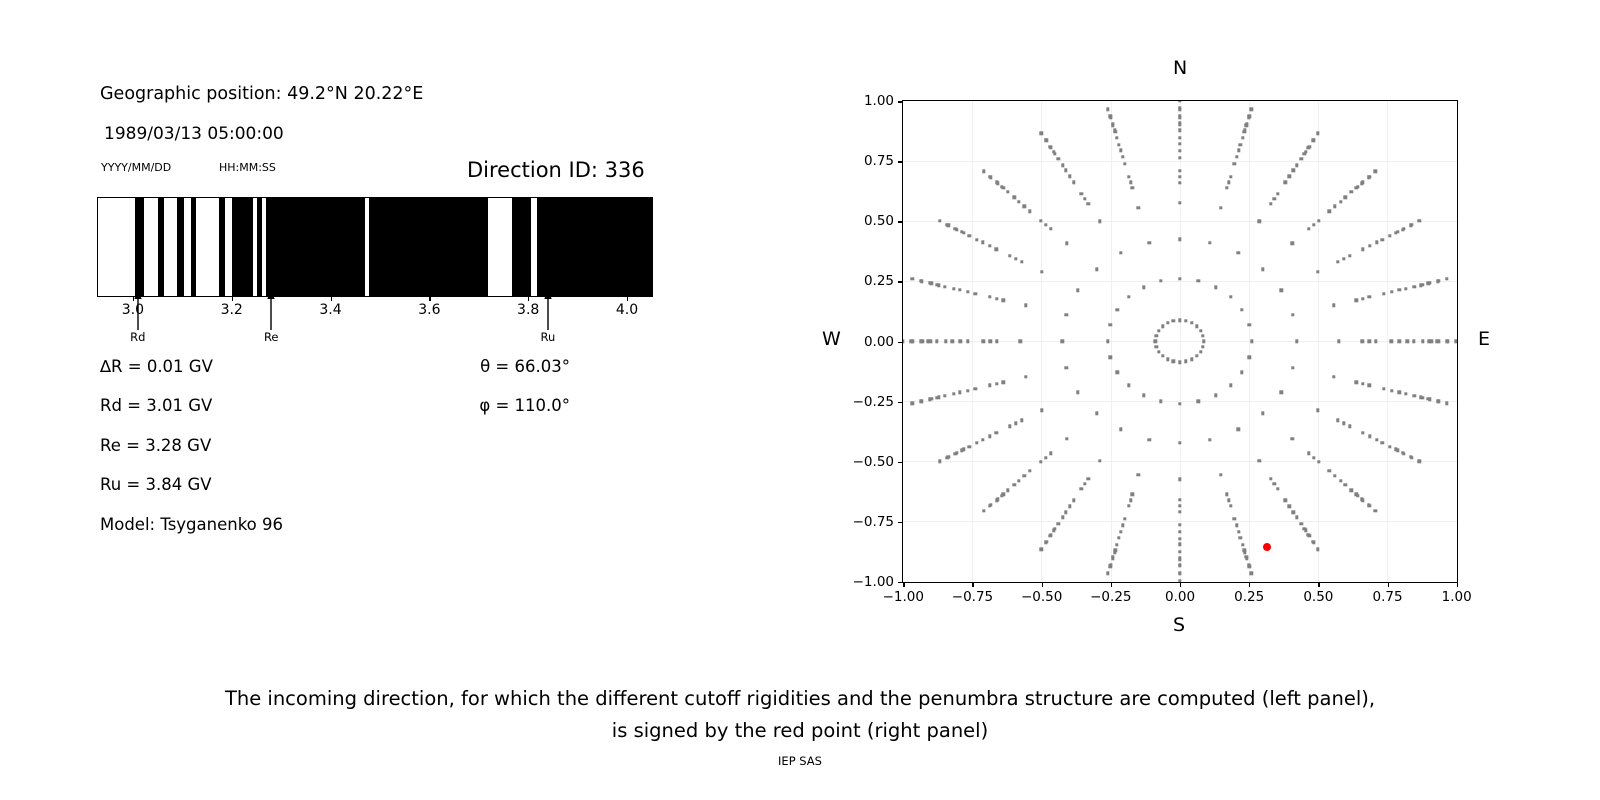 The width and height of the screenshot is (1600, 800). Describe the element at coordinates (1111, 597) in the screenshot. I see `sky-map-x-tick-label: −0.25` at that location.